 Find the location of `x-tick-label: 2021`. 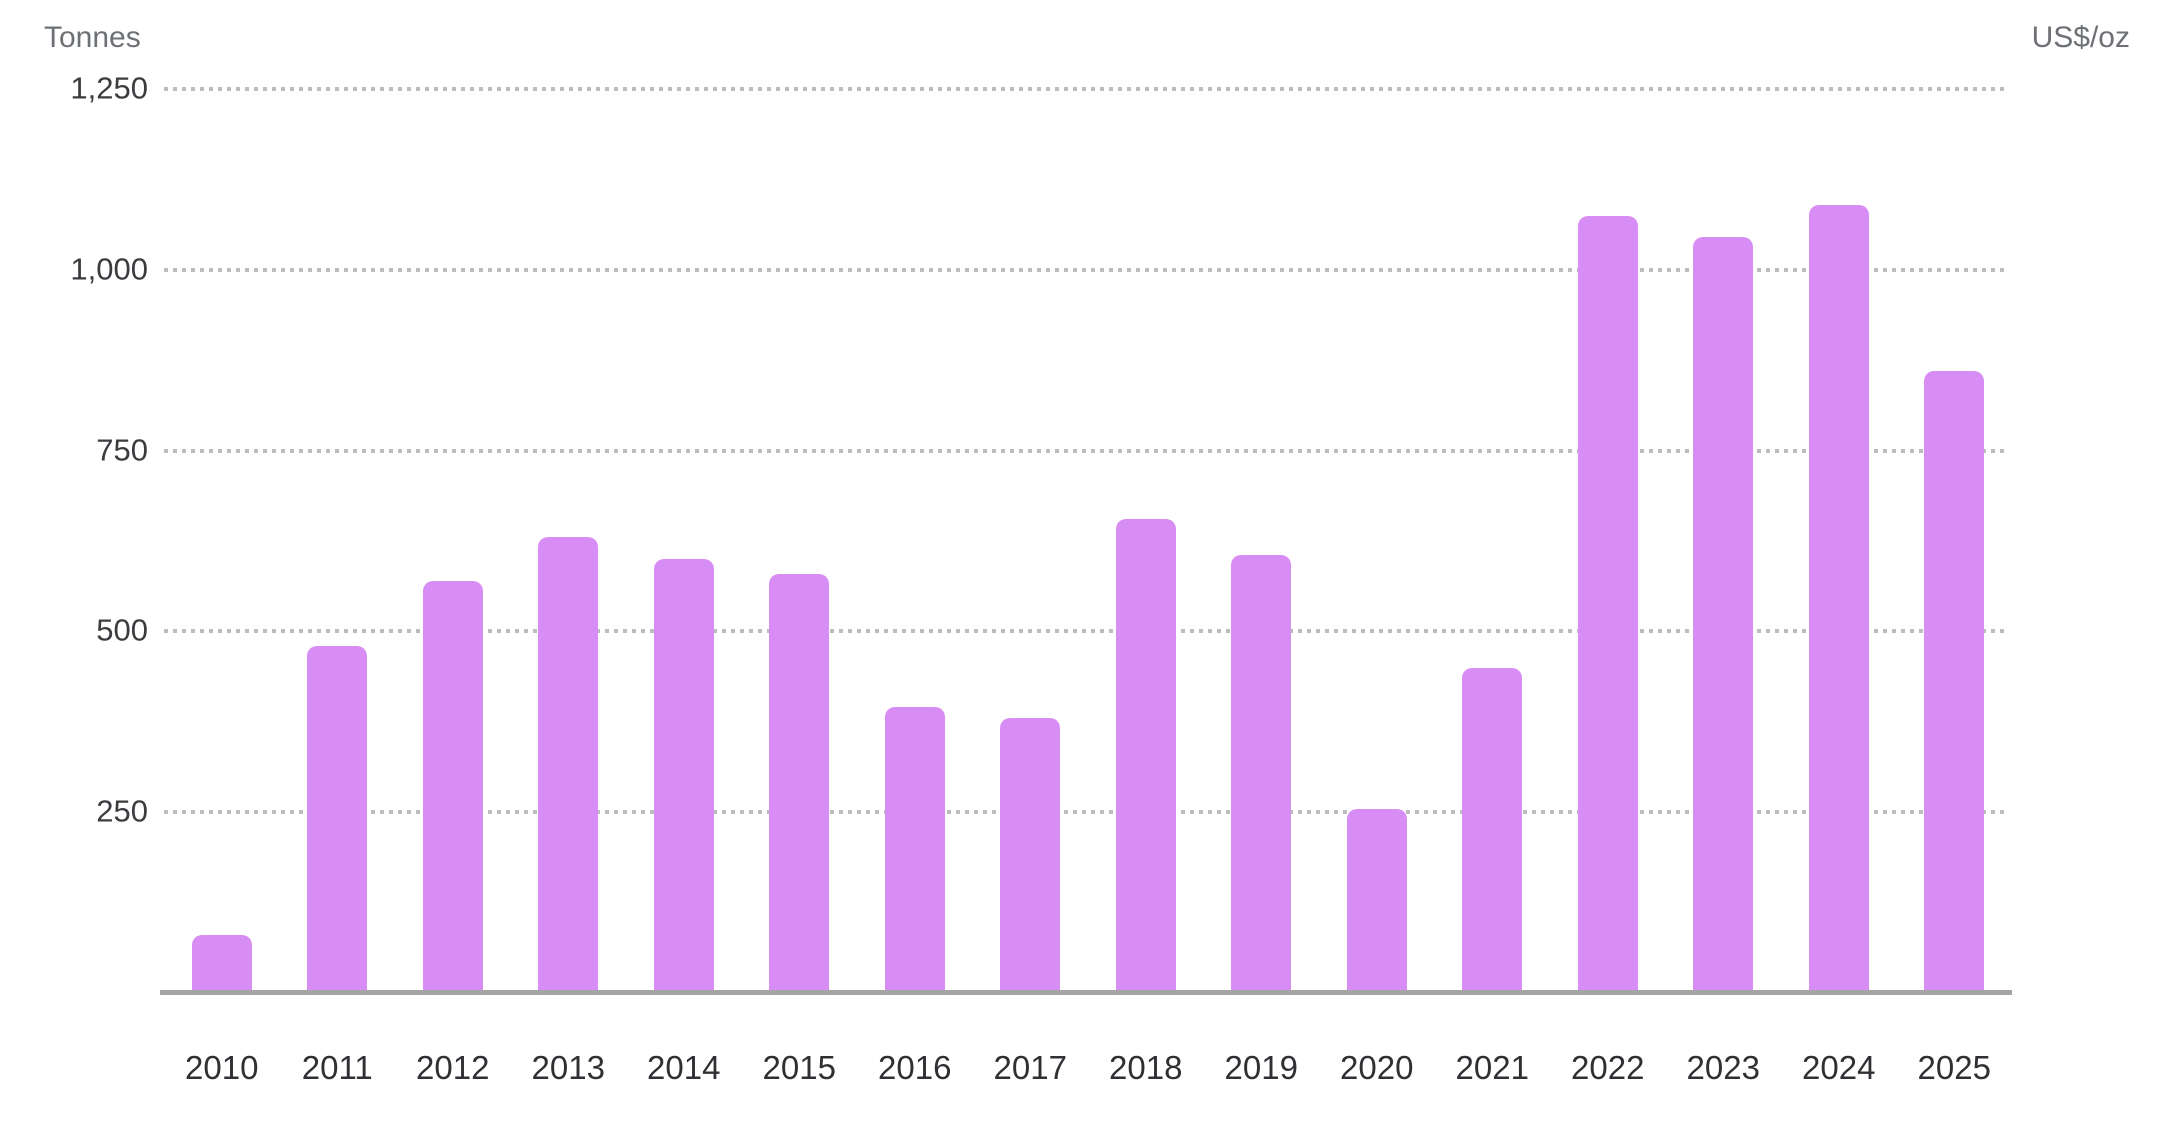

x-tick-label: 2021 is located at coordinates (1492, 1067).